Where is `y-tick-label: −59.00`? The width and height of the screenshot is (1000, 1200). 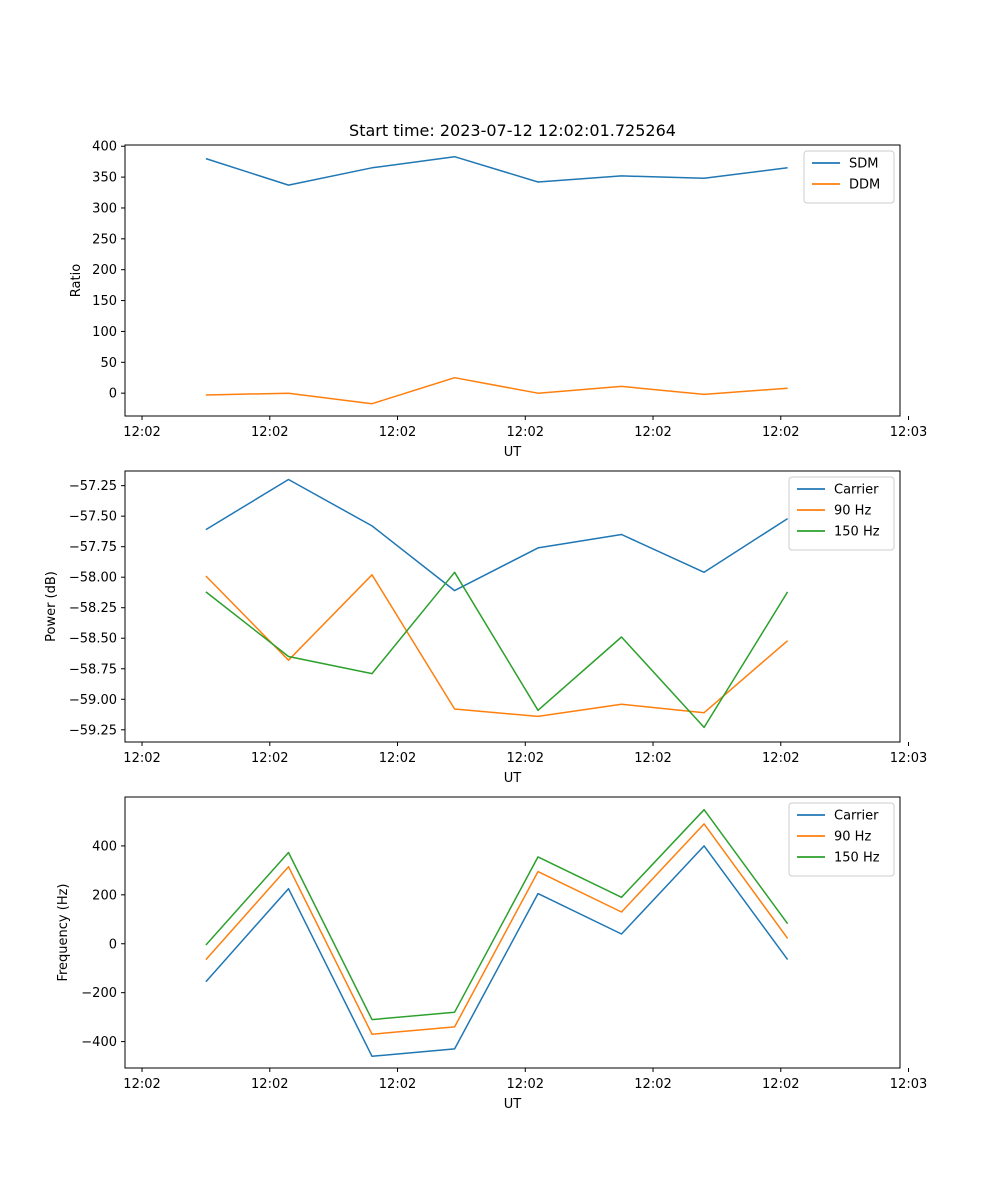
y-tick-label: −59.00 is located at coordinates (93, 700).